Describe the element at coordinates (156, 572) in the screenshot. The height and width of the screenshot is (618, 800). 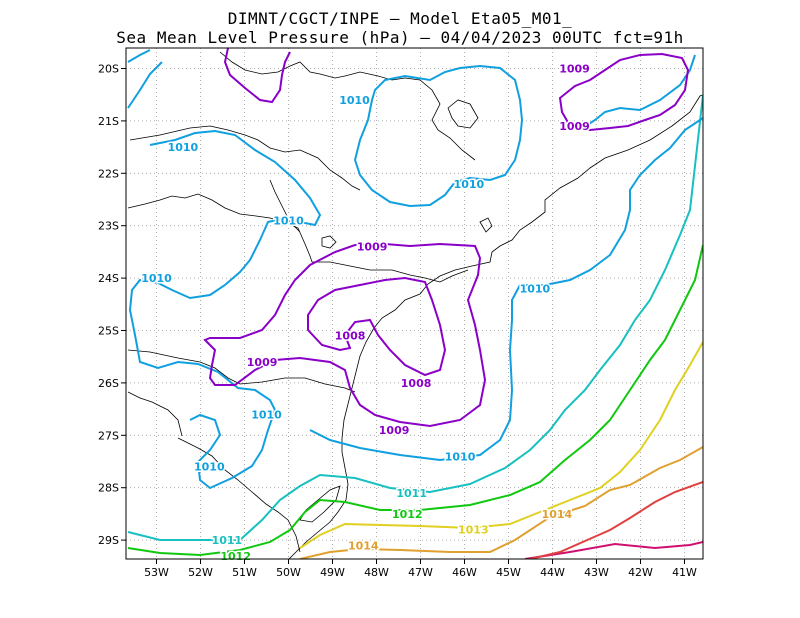
I see `x-tick-label: 53W` at that location.